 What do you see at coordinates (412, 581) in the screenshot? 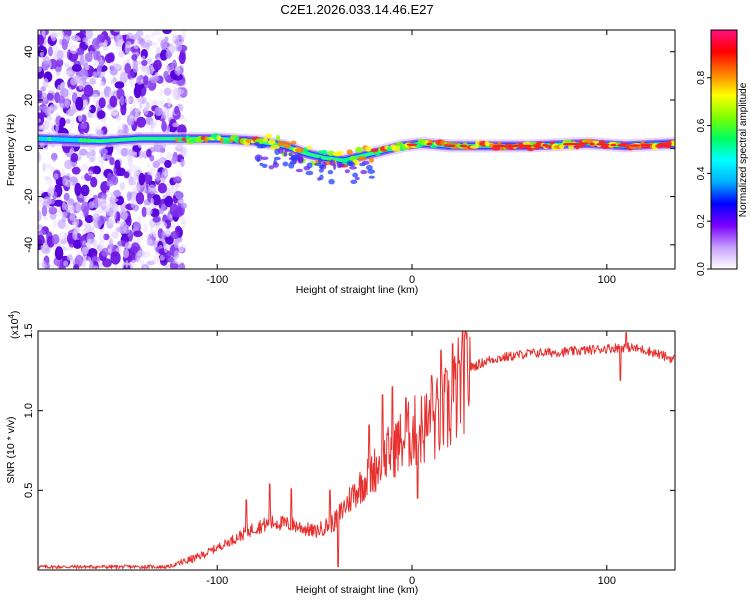
I see `snr-x-tick-label: 0` at bounding box center [412, 581].